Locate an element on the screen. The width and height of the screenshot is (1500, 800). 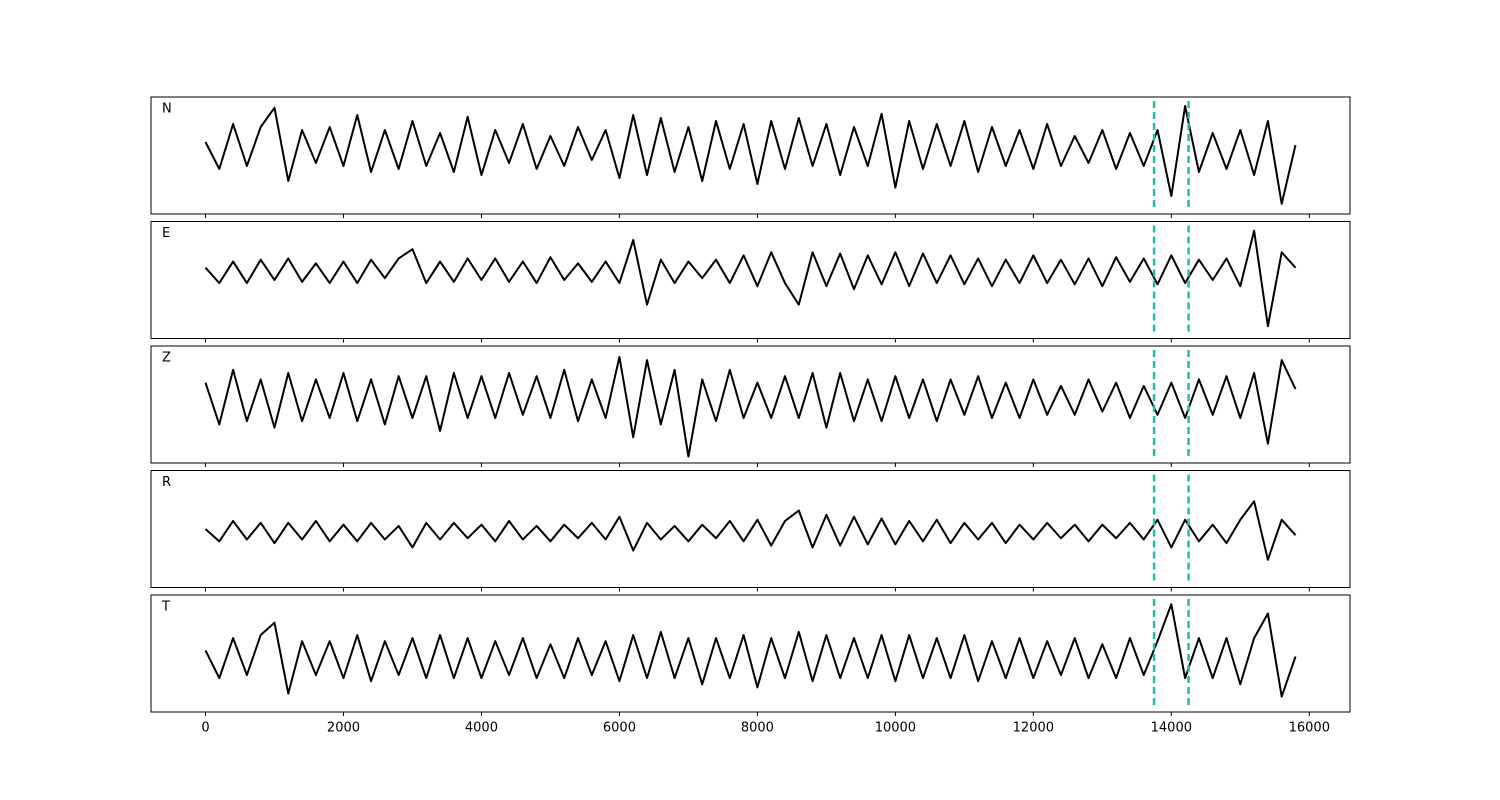
x-tick-label: 10000 is located at coordinates (895, 728).